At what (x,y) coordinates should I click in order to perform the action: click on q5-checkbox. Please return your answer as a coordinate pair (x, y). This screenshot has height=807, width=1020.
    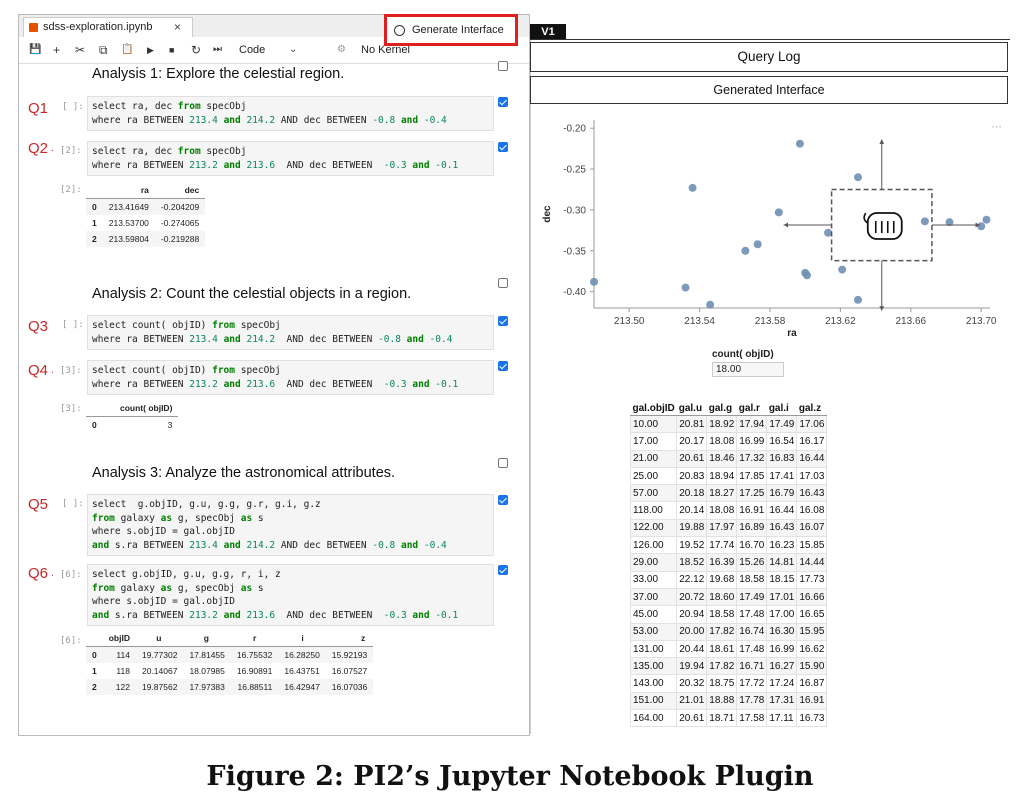
    Looking at the image, I should click on (503, 500).